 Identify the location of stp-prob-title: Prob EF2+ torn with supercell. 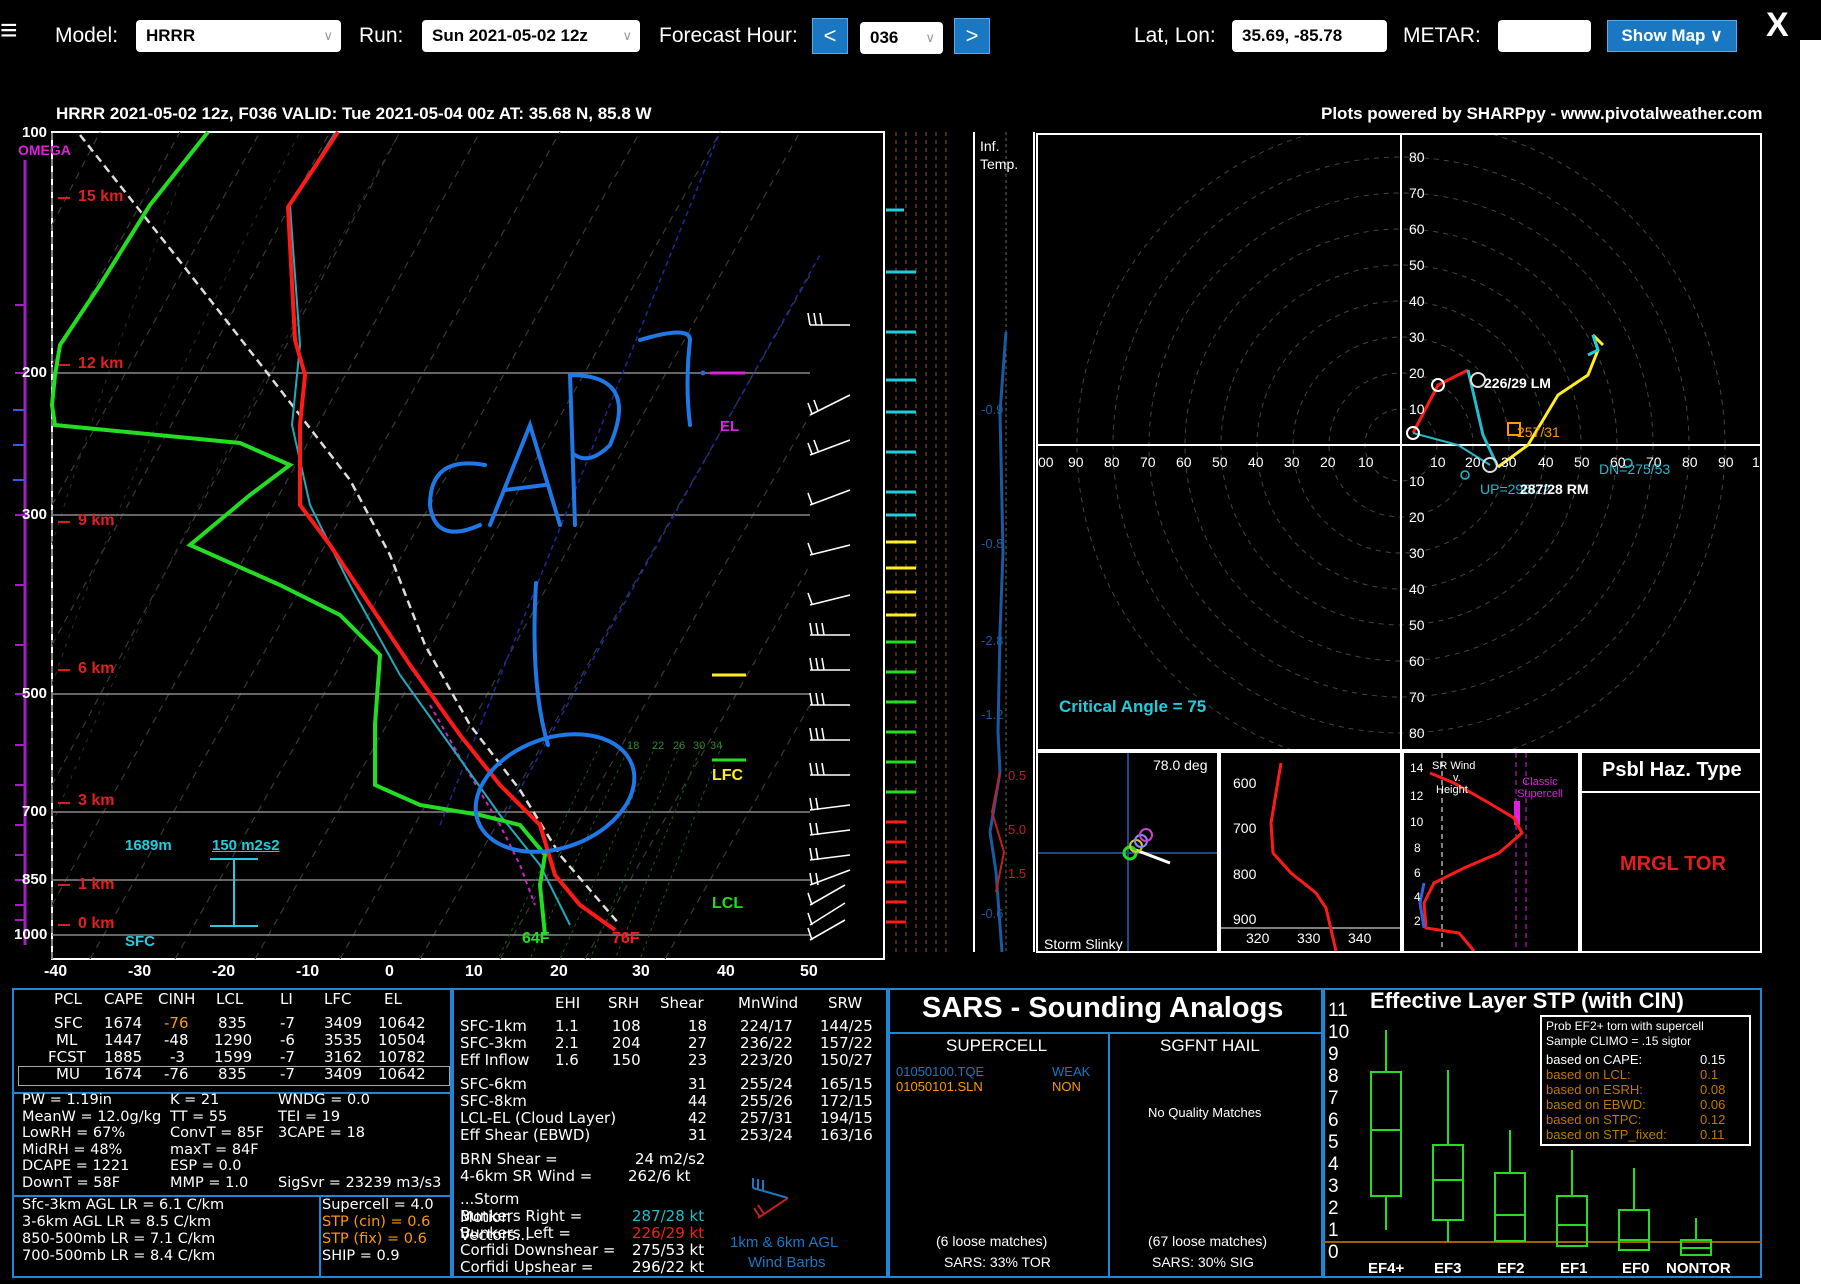
(1625, 1026).